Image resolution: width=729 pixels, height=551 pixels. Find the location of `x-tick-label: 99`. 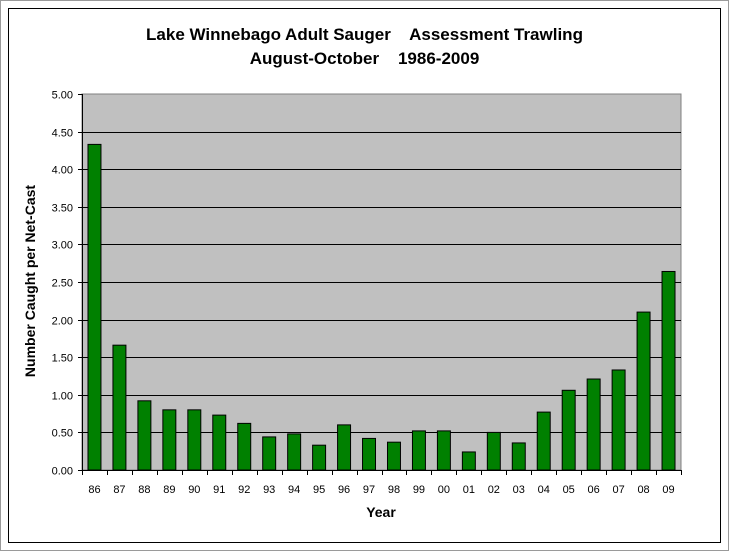

x-tick-label: 99 is located at coordinates (419, 490).